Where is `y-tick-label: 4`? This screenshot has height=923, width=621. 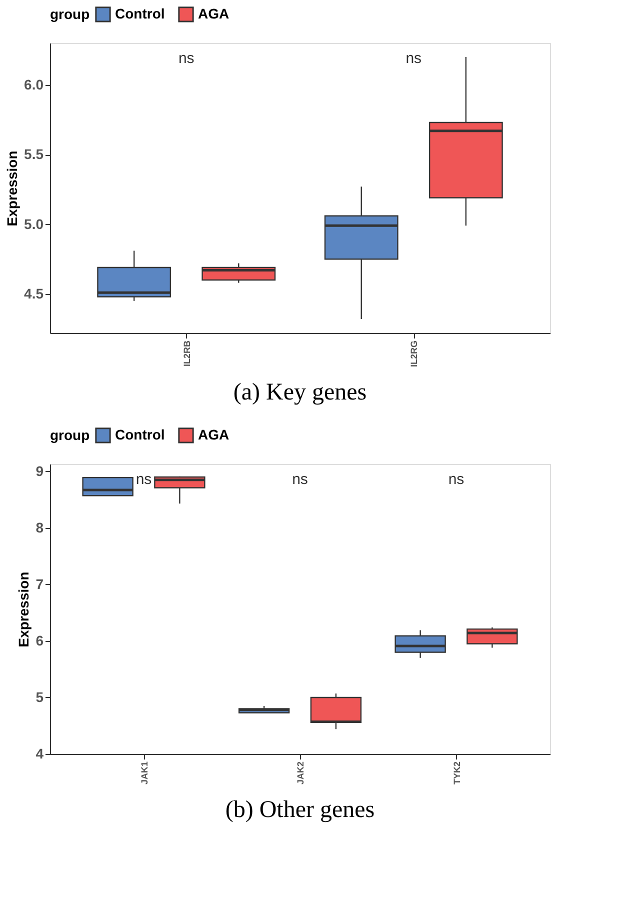
y-tick-label: 4 is located at coordinates (40, 754).